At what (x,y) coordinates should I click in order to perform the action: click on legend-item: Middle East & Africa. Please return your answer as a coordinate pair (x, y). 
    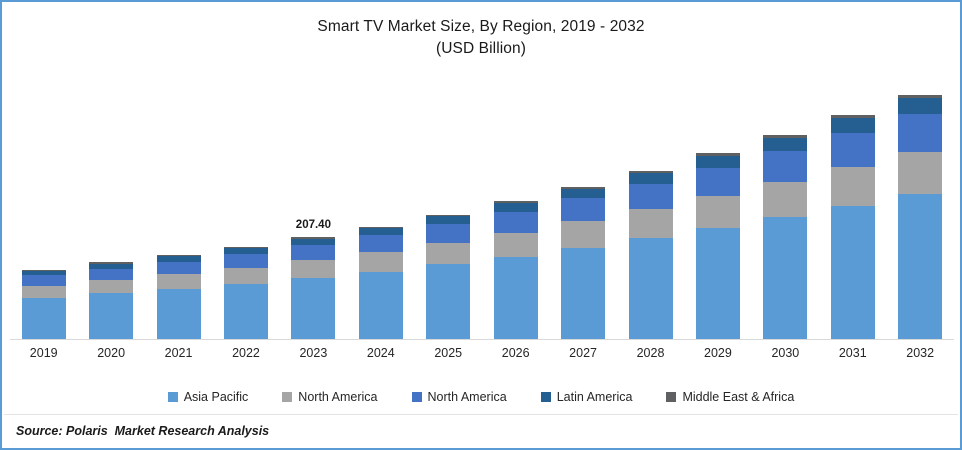
    Looking at the image, I should click on (730, 397).